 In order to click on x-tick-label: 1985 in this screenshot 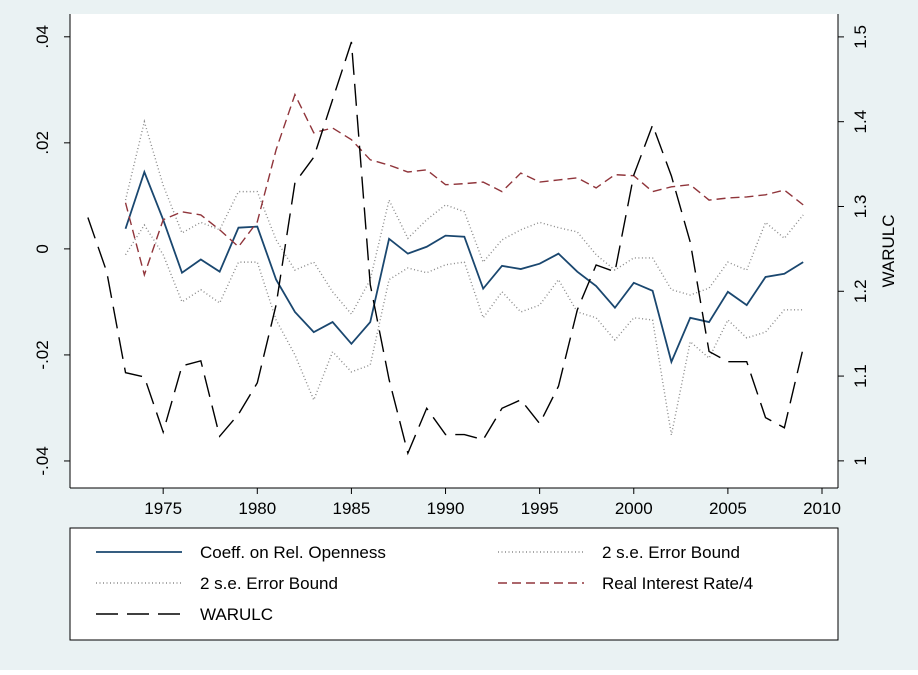, I will do `click(351, 508)`.